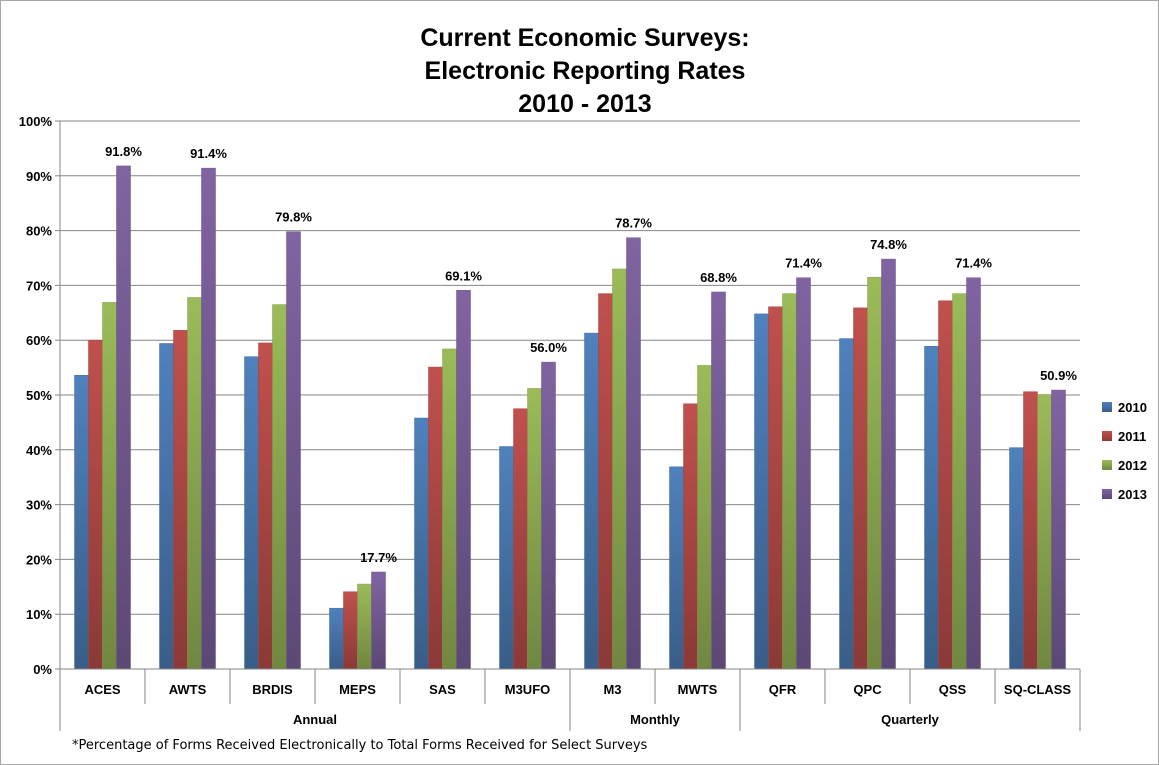 The image size is (1159, 765). I want to click on bar-m3ufo-2012, so click(534, 529).